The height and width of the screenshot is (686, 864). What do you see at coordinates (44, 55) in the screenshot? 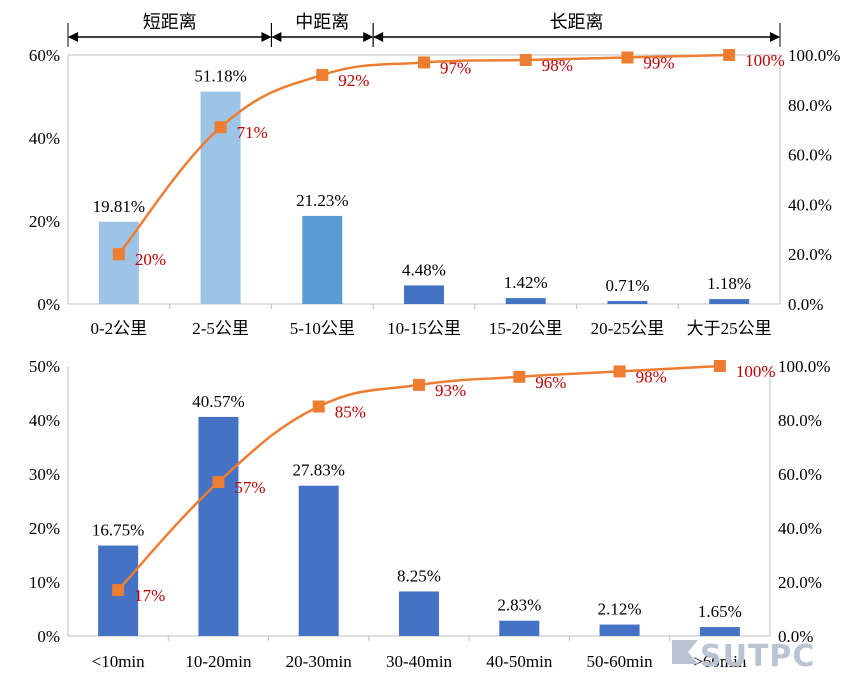
I see `y-tick-label: 60%` at bounding box center [44, 55].